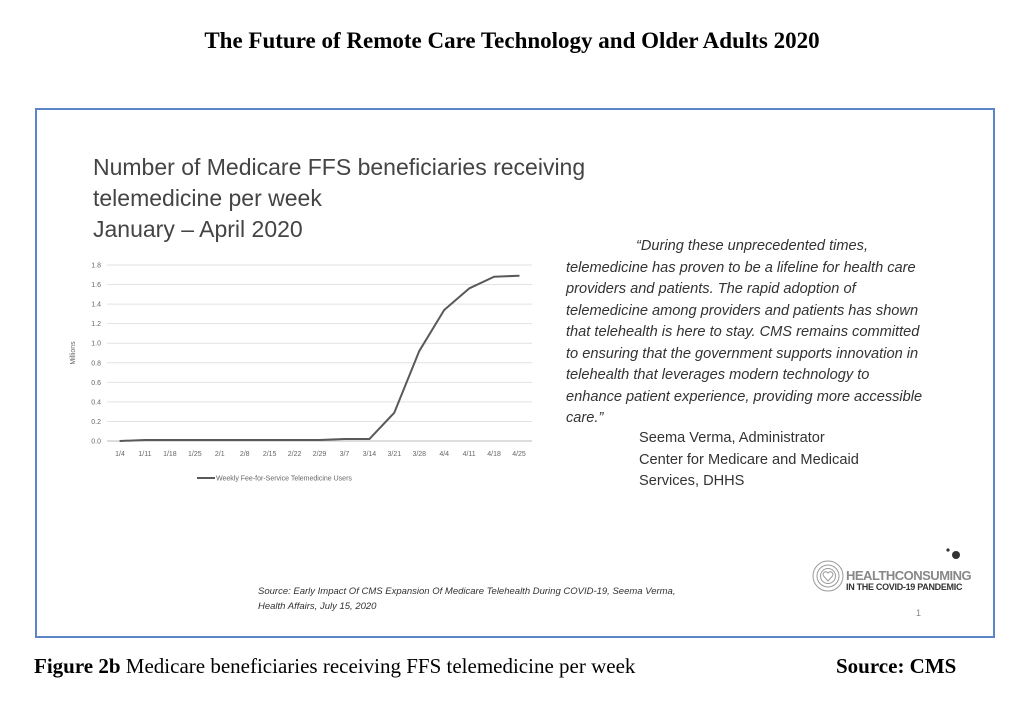  I want to click on attribution-line: Seema Verma, Administrator, so click(732, 438).